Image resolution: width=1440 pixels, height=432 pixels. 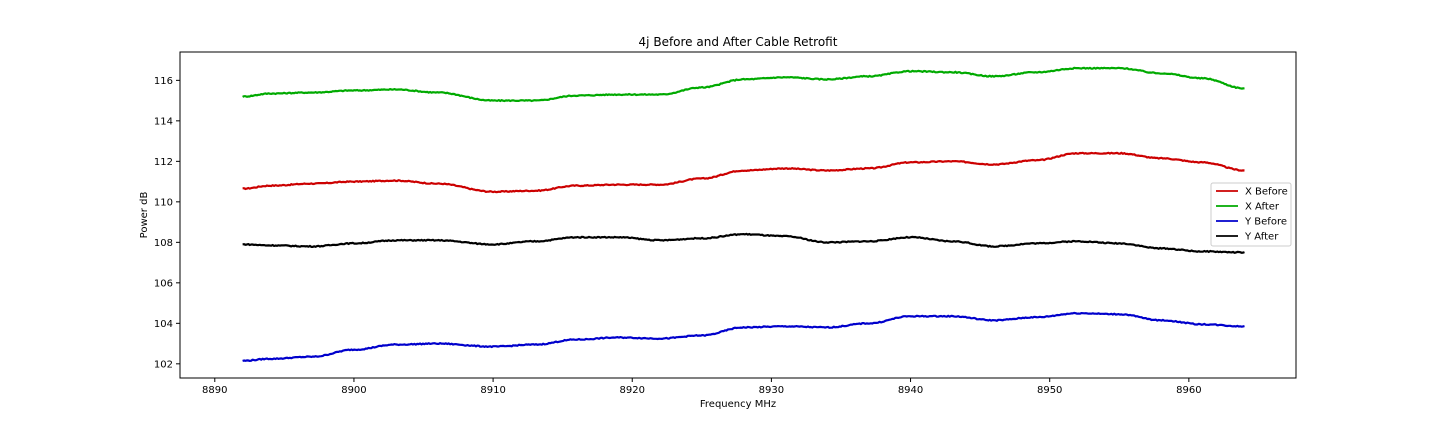 What do you see at coordinates (167, 223) in the screenshot?
I see `y-axis: 102 104 106 108 110 112 114 116` at bounding box center [167, 223].